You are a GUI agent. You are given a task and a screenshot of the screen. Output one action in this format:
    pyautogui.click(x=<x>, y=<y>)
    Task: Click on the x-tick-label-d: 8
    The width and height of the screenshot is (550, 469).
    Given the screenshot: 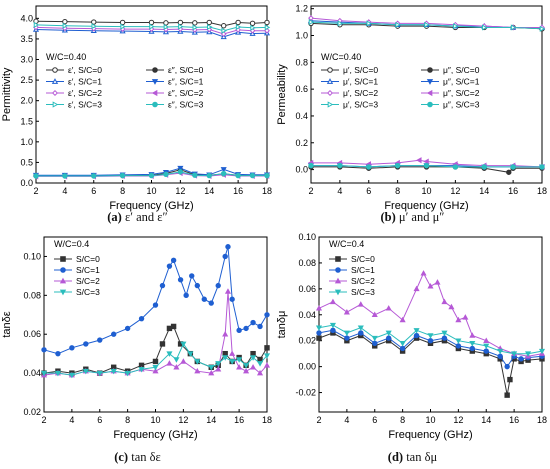 What is the action you would take?
    pyautogui.click(x=402, y=420)
    